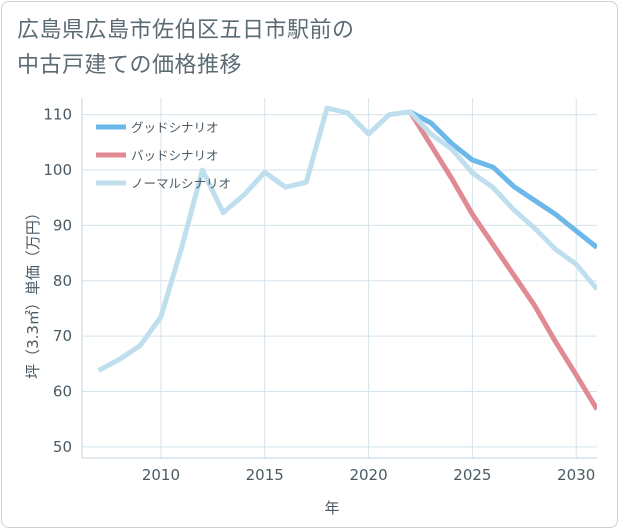  I want to click on x-axis-title: 年, so click(331, 508).